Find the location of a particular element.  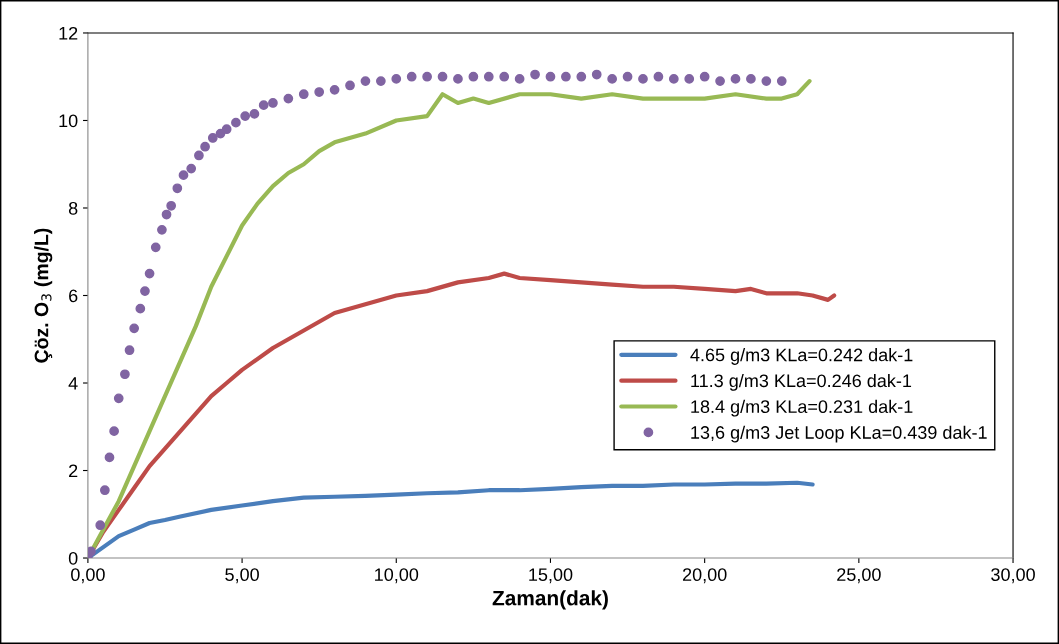

x-tick-label: 10,00 is located at coordinates (397, 576).